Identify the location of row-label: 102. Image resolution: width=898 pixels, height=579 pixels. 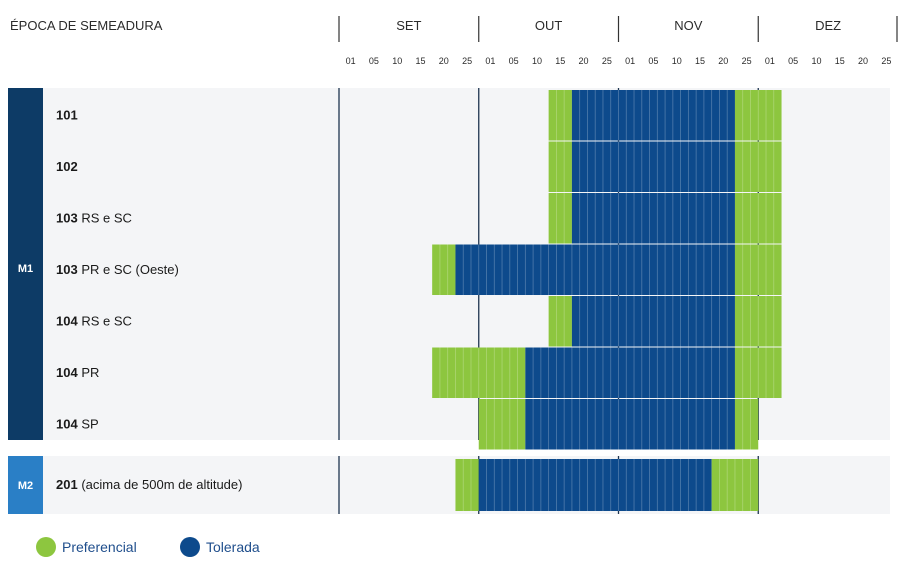
(67, 166).